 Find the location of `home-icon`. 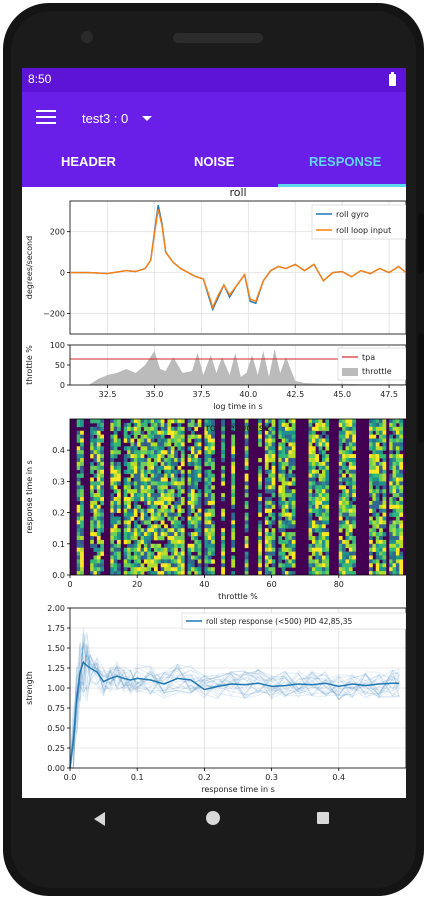

home-icon is located at coordinates (213, 818).